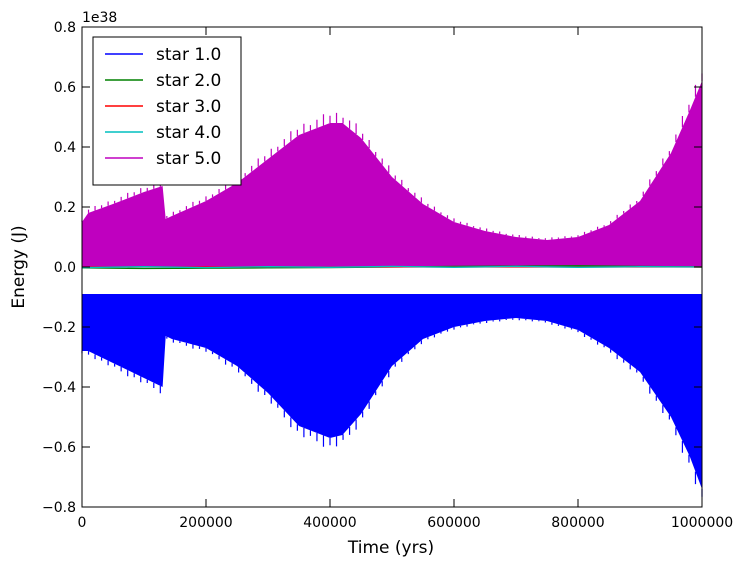 This screenshot has height=567, width=749. Describe the element at coordinates (453, 523) in the screenshot. I see `x-tick-label: 600000` at that location.